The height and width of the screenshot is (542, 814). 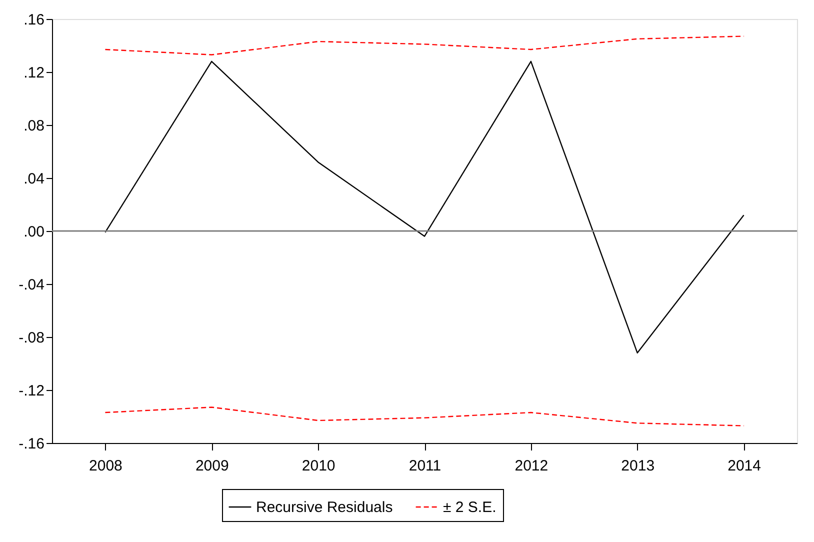 What do you see at coordinates (469, 507) in the screenshot?
I see `legend-label: ± 2 S.E.` at bounding box center [469, 507].